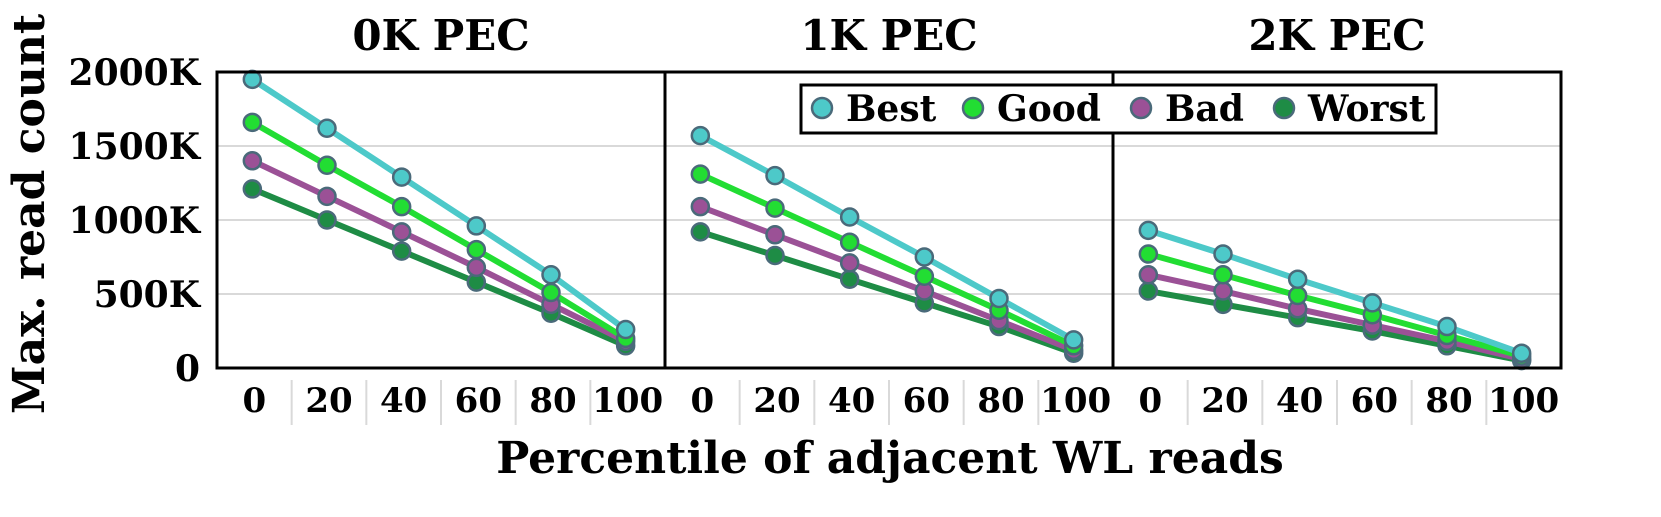 This screenshot has width=1661, height=517. What do you see at coordinates (187, 369) in the screenshot?
I see `y-tick-label: 0` at bounding box center [187, 369].